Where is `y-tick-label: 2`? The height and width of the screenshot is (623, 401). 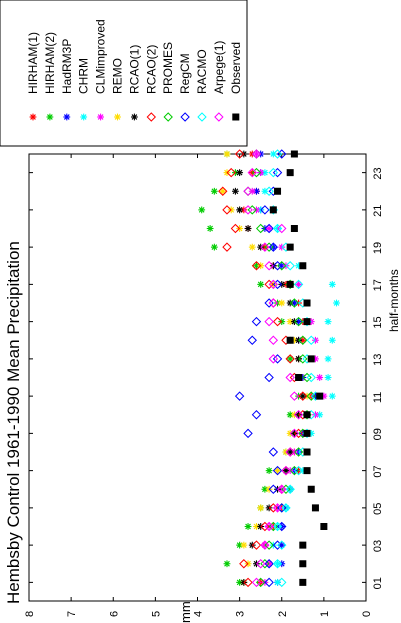 y-tick-label: 2 is located at coordinates (283, 614).